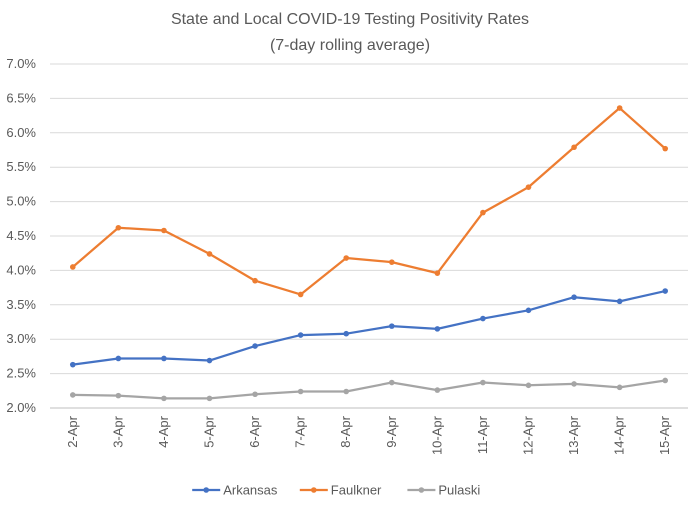  I want to click on series-line-arkansas, so click(369, 327).